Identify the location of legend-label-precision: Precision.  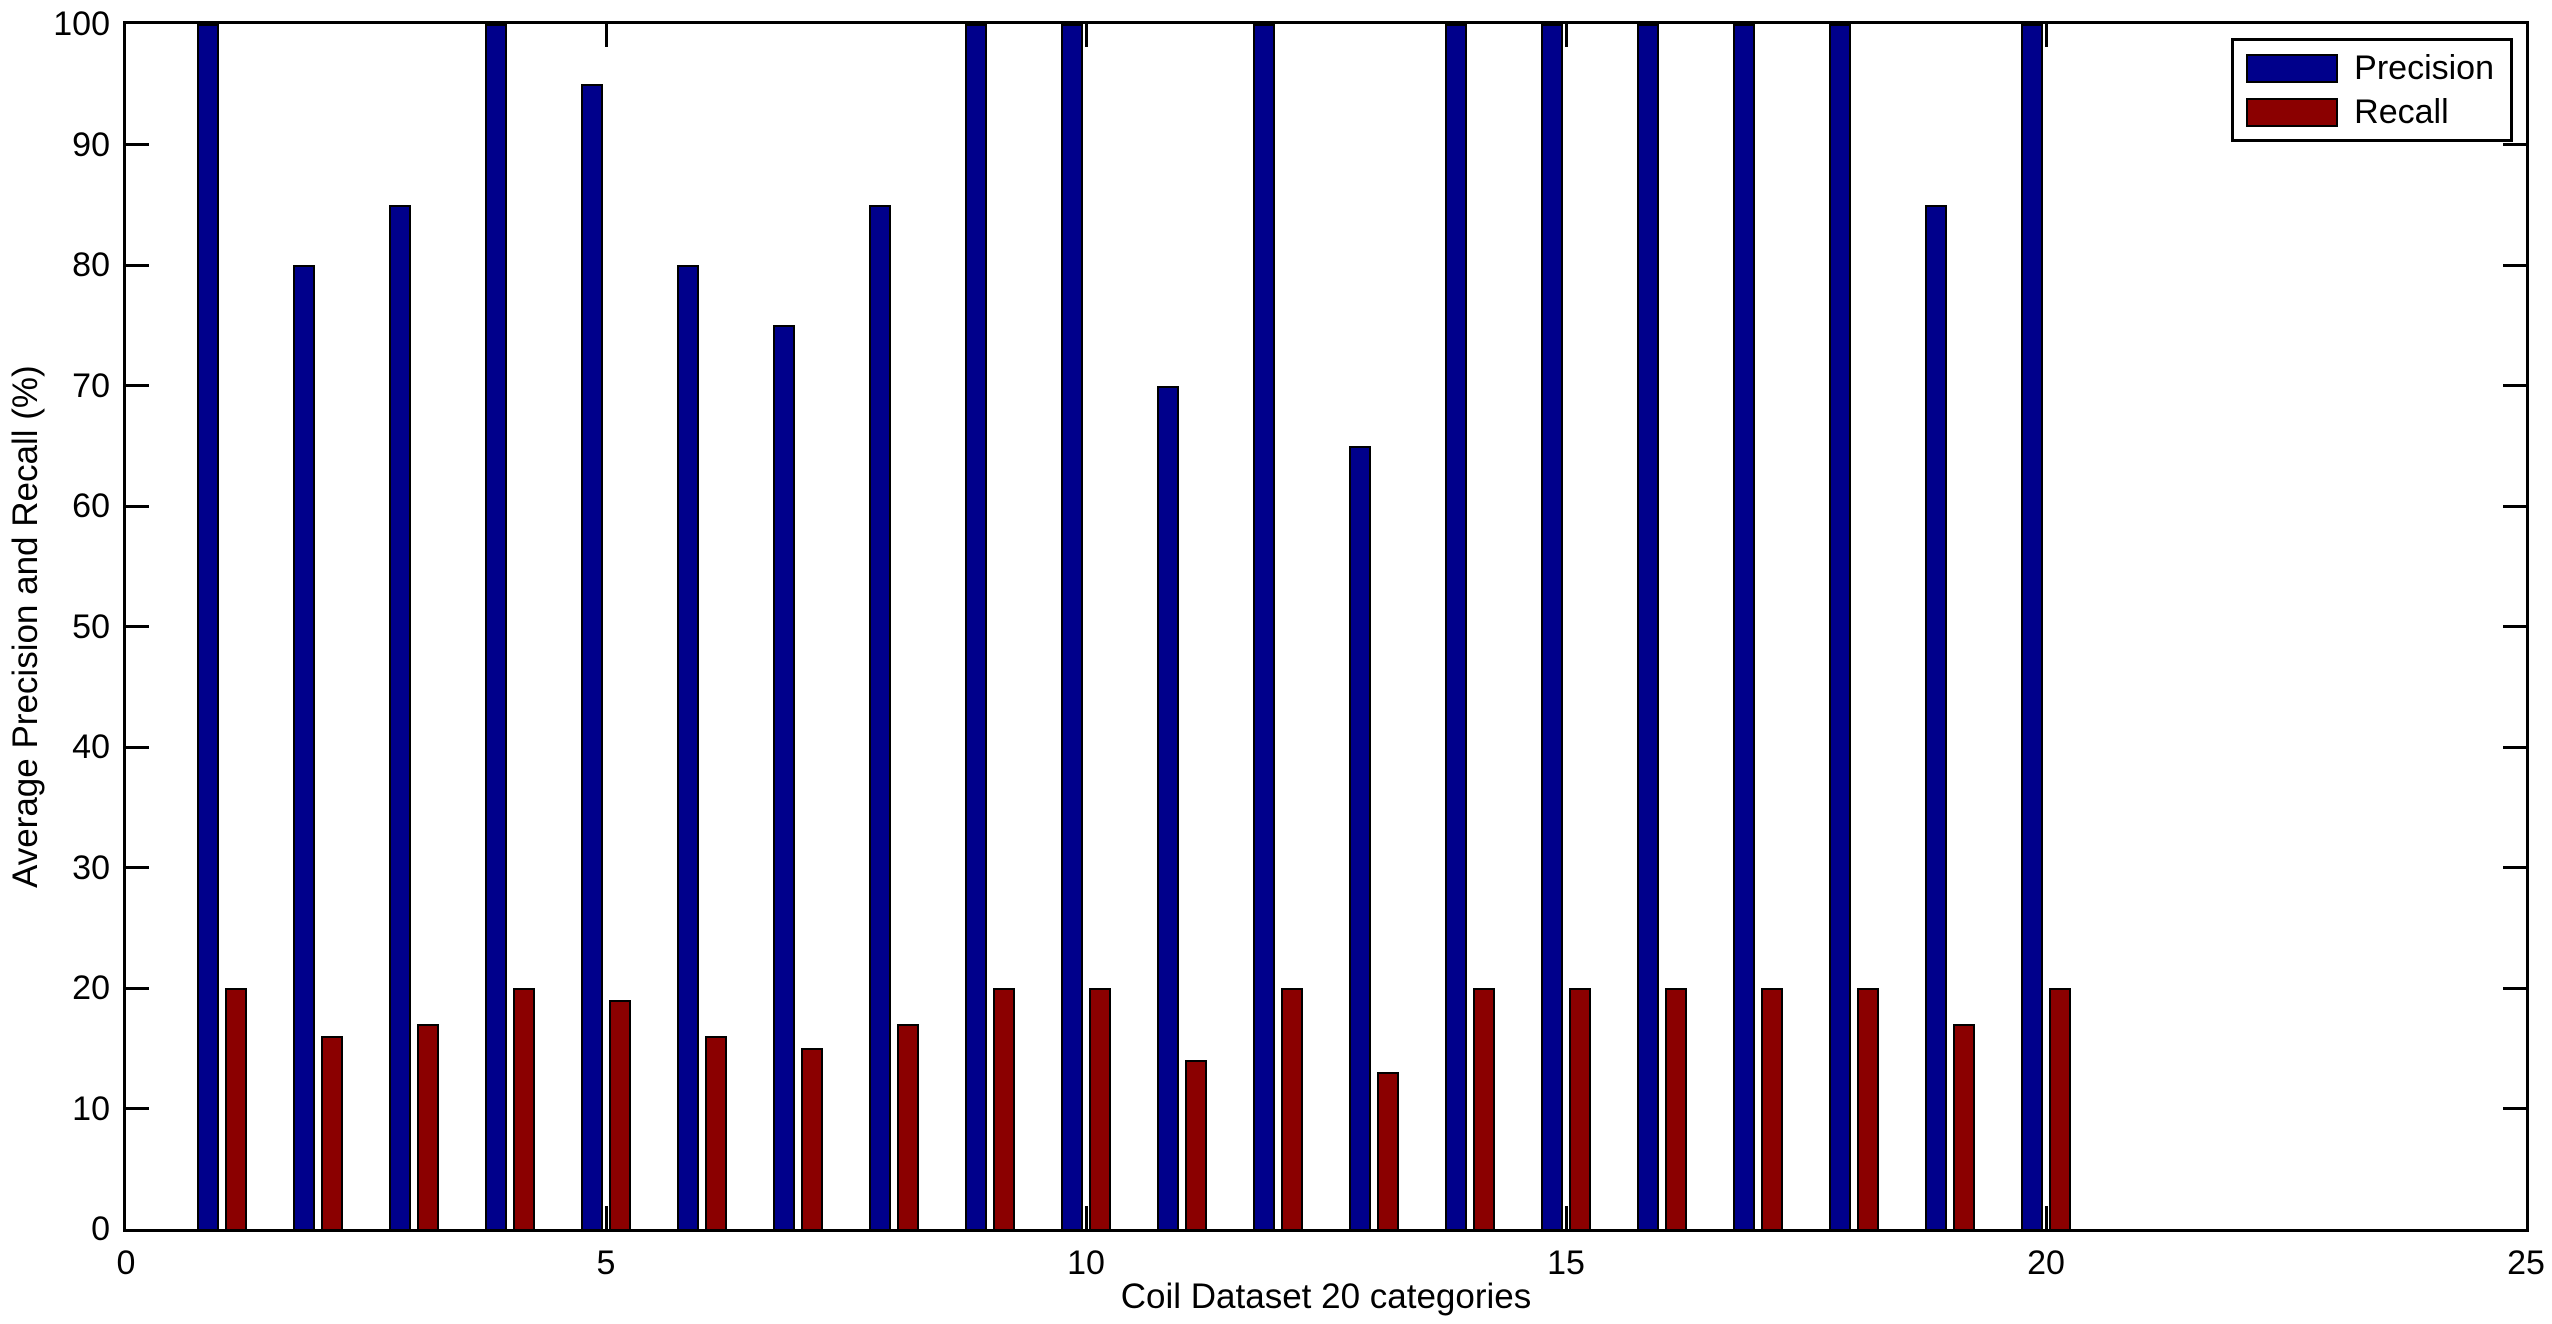
(2424, 68).